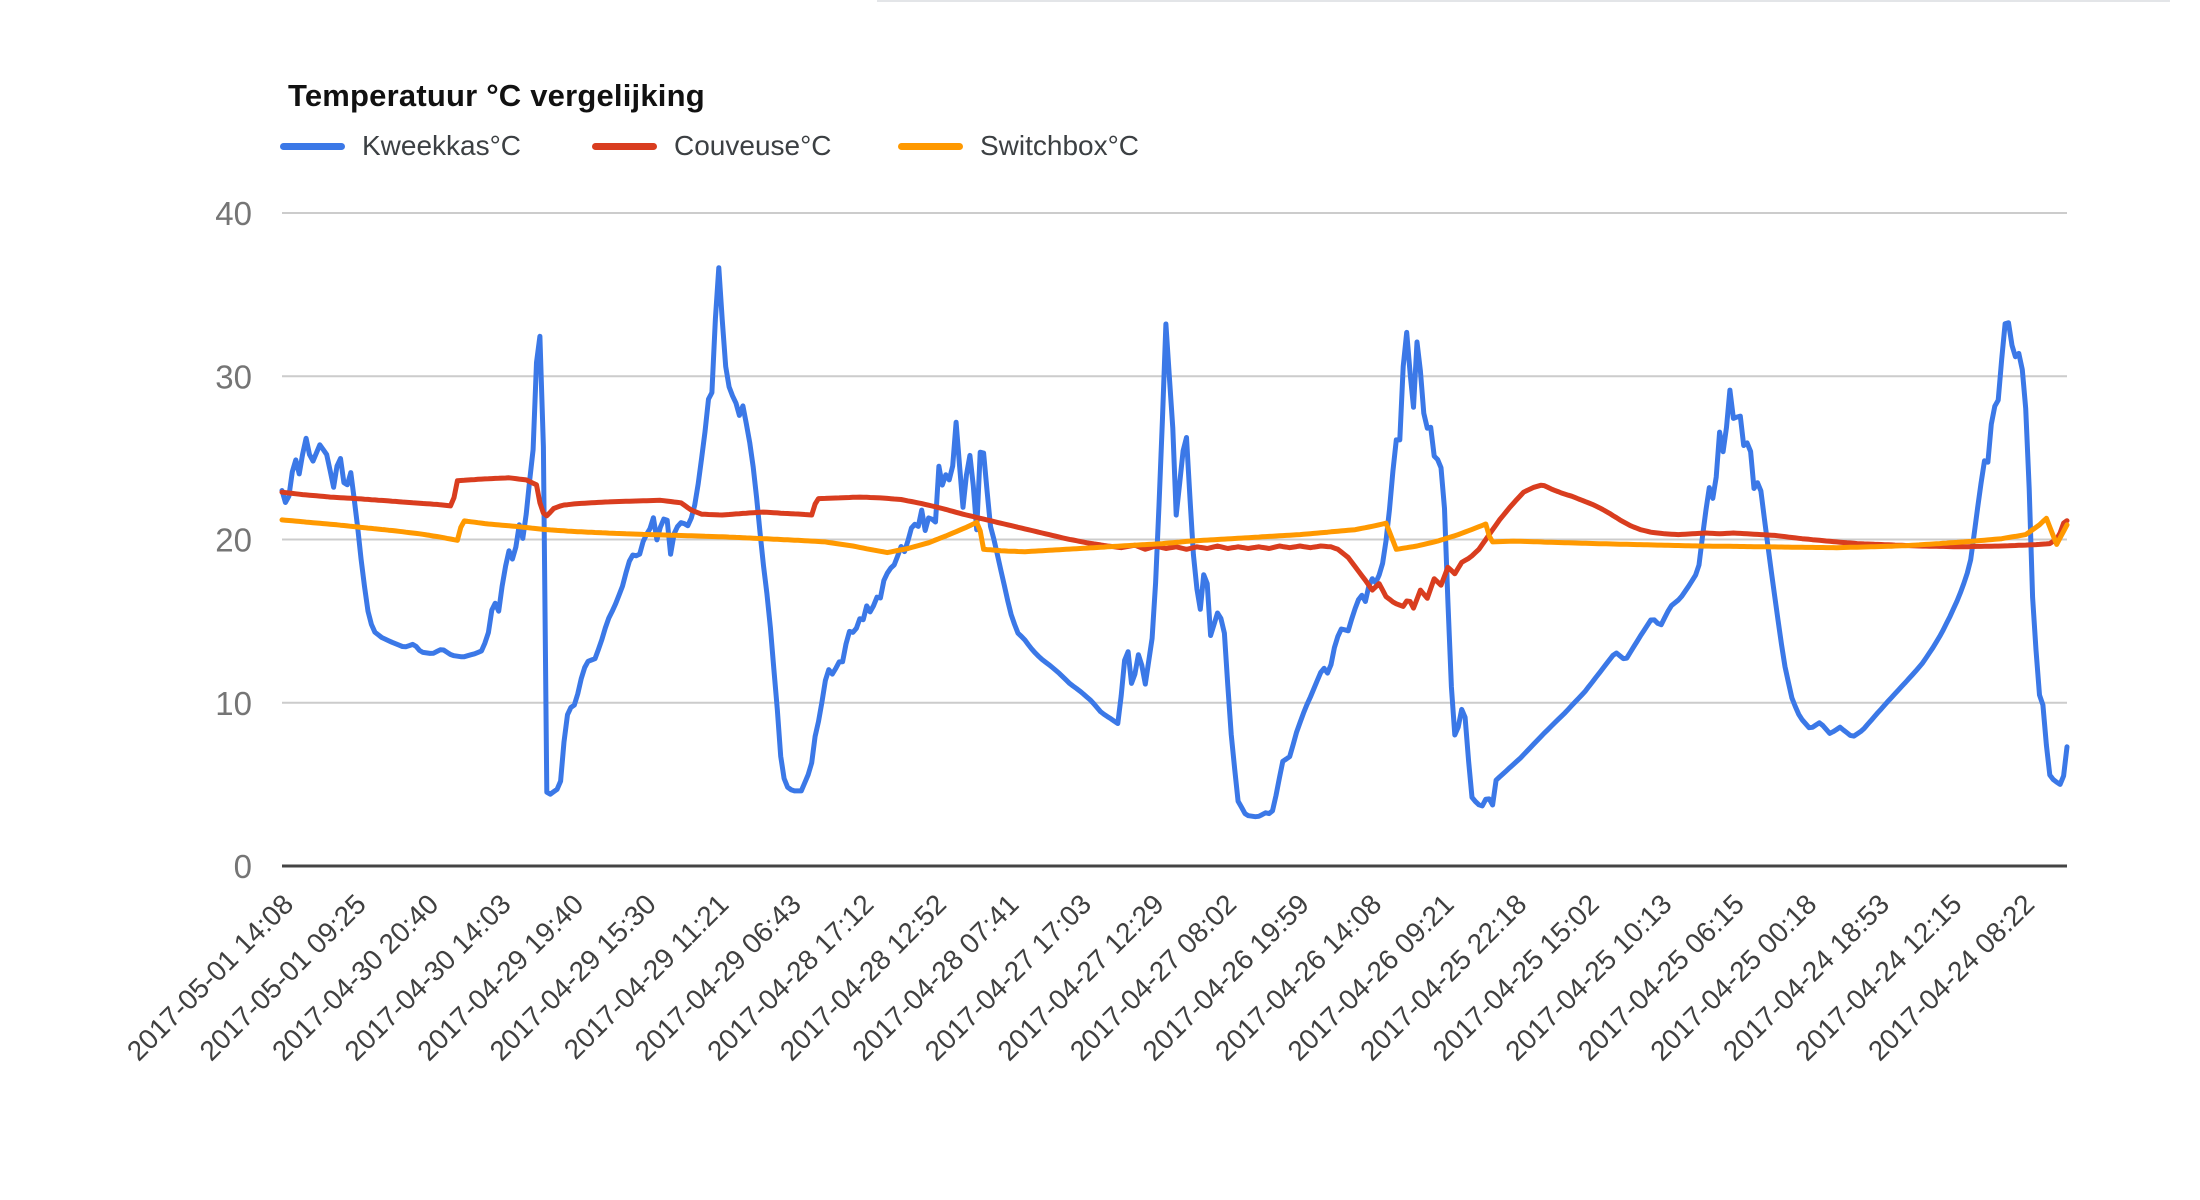 This screenshot has height=1200, width=2200. Describe the element at coordinates (233, 540) in the screenshot. I see `y-tick-label-20: 20` at that location.